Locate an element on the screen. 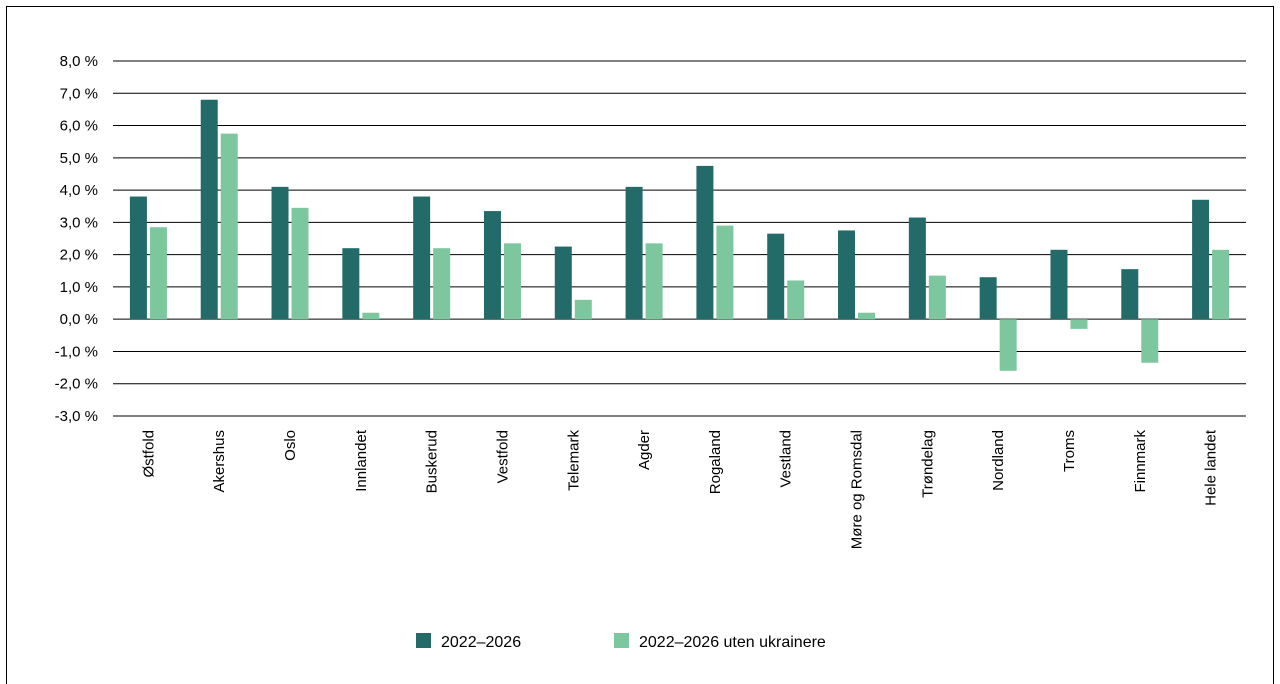 The width and height of the screenshot is (1280, 684). legend-label: 2022–2026 is located at coordinates (481, 642).